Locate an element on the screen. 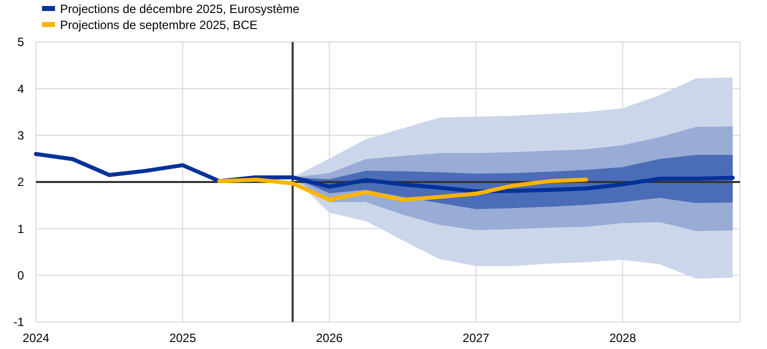 The width and height of the screenshot is (767, 349). x-tick-label: 2028 is located at coordinates (622, 338).